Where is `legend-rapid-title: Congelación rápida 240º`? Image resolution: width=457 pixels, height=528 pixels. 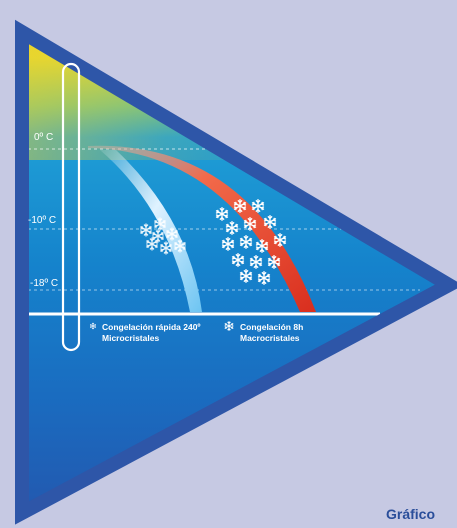 legend-rapid-title: Congelación rápida 240º is located at coordinates (151, 327).